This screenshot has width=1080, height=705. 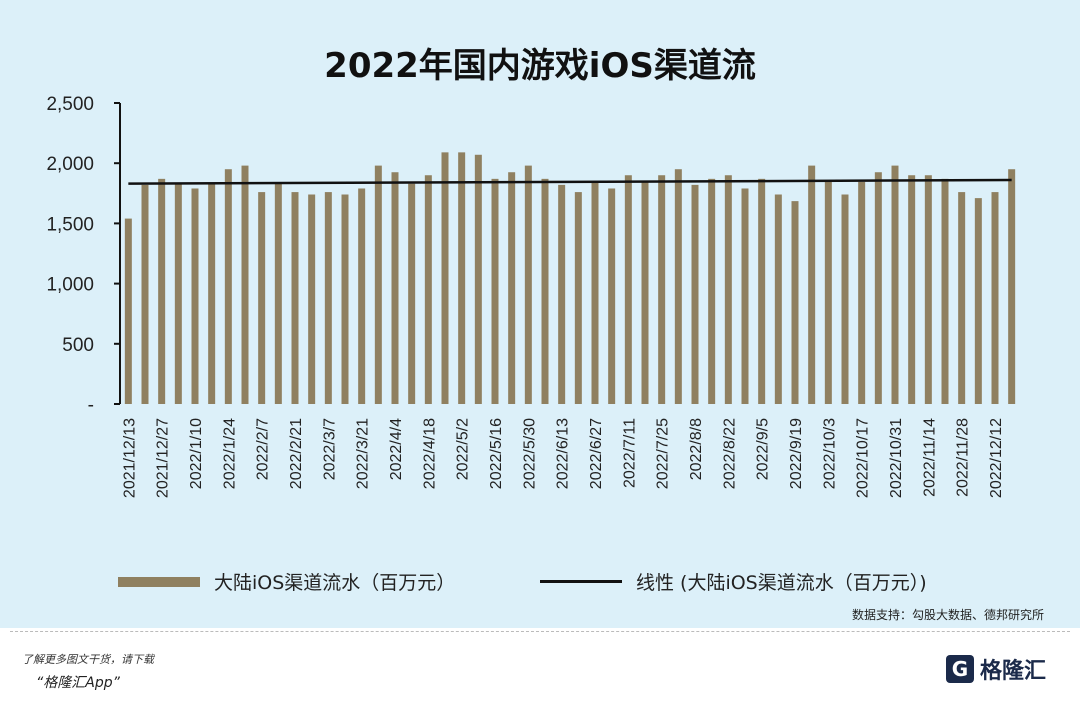 What do you see at coordinates (529, 453) in the screenshot?
I see `x-tick-label: 2022/5/30` at bounding box center [529, 453].